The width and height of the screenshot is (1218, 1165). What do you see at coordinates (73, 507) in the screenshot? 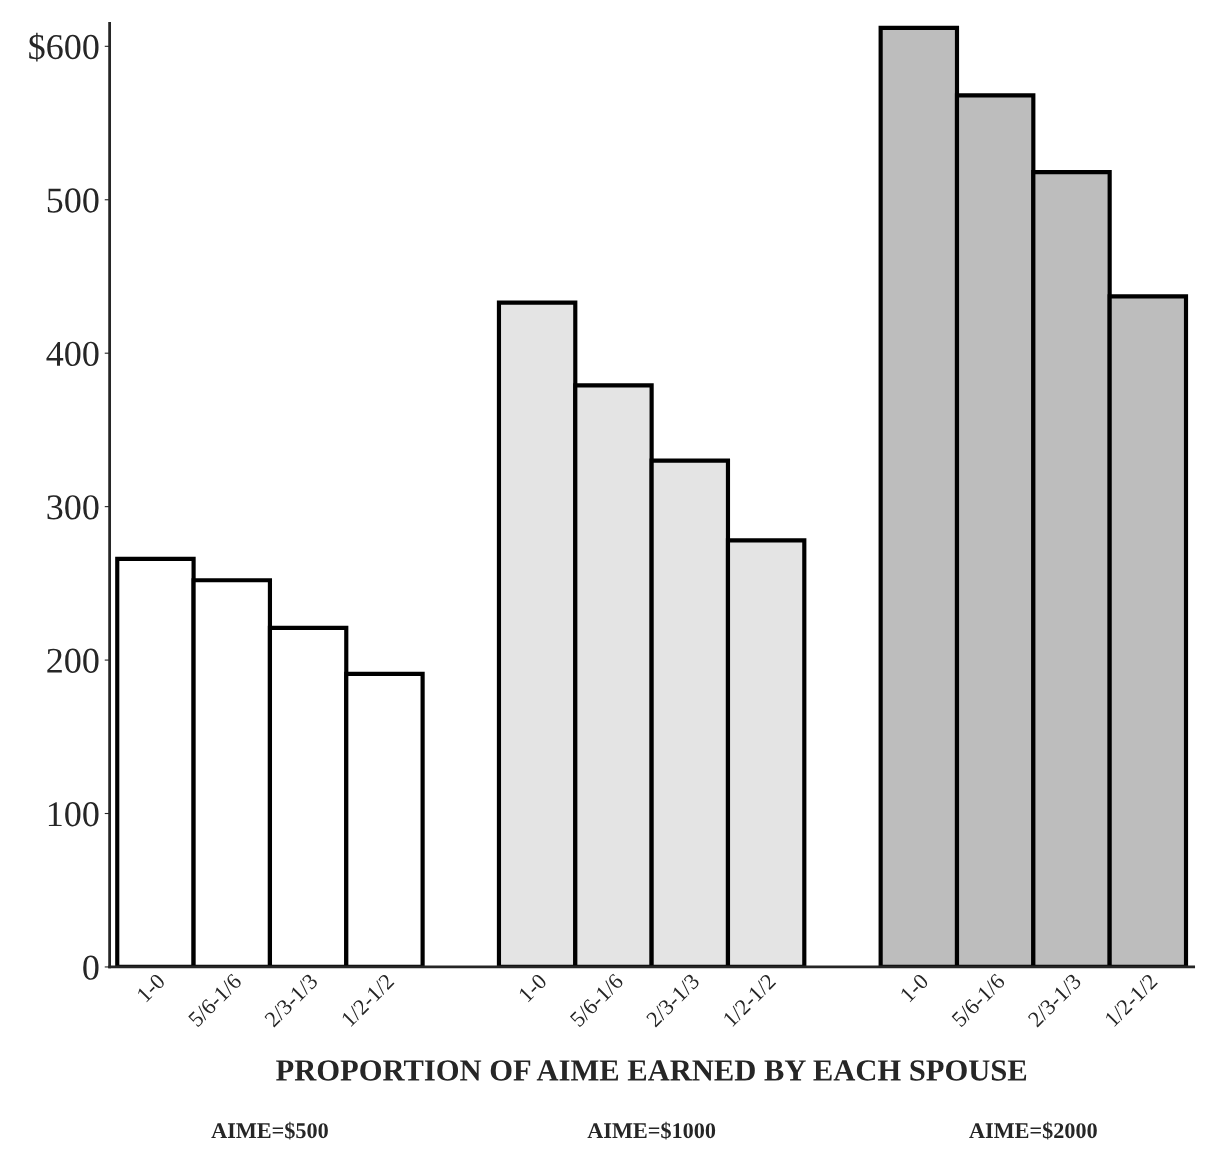
I see `y-tick-label: 300` at bounding box center [73, 507].